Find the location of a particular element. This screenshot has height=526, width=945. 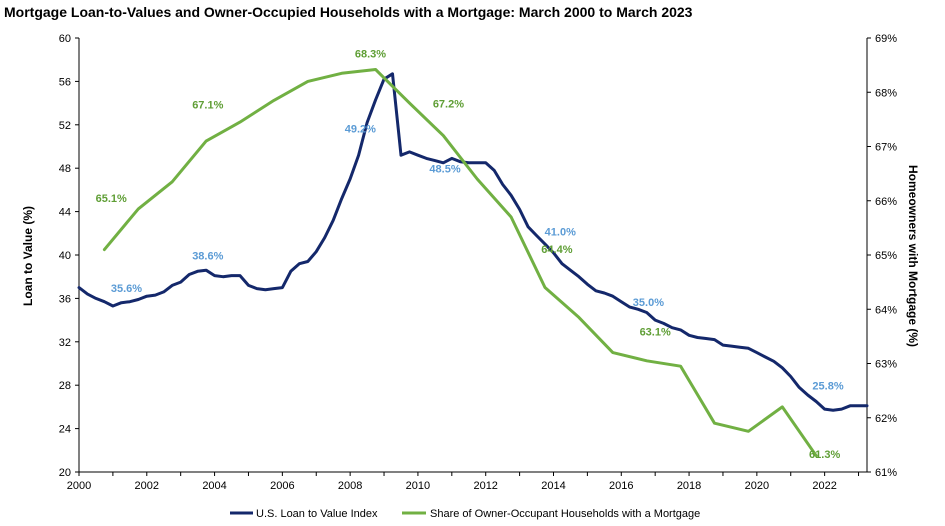

x-tick-label: 2002 is located at coordinates (147, 486).